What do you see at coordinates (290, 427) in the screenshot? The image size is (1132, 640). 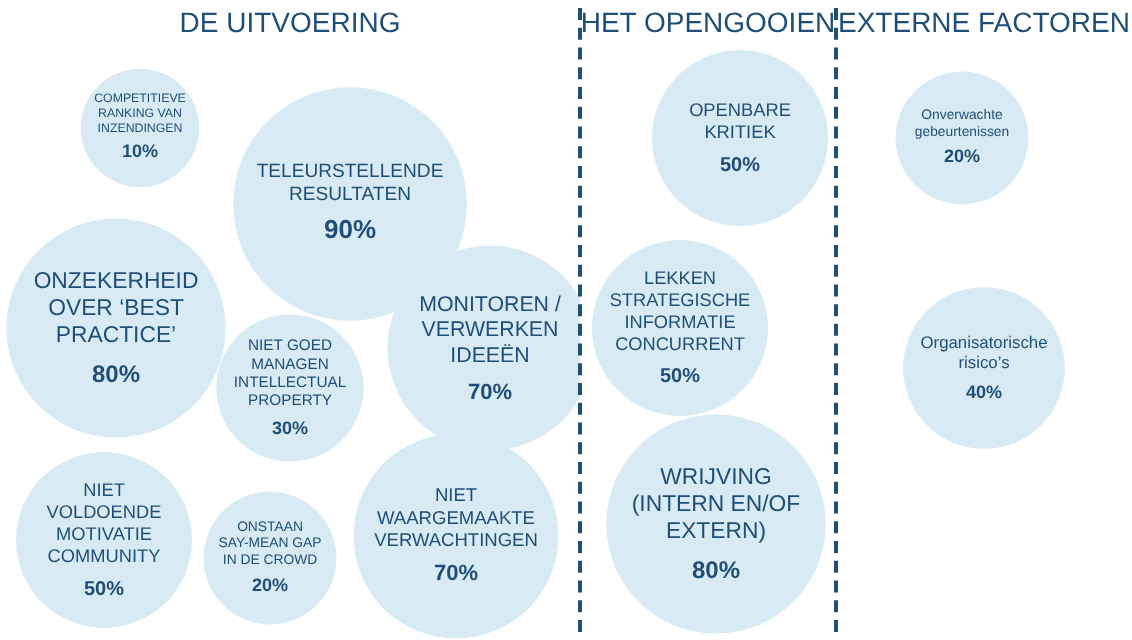 I see `data-label: 30%` at bounding box center [290, 427].